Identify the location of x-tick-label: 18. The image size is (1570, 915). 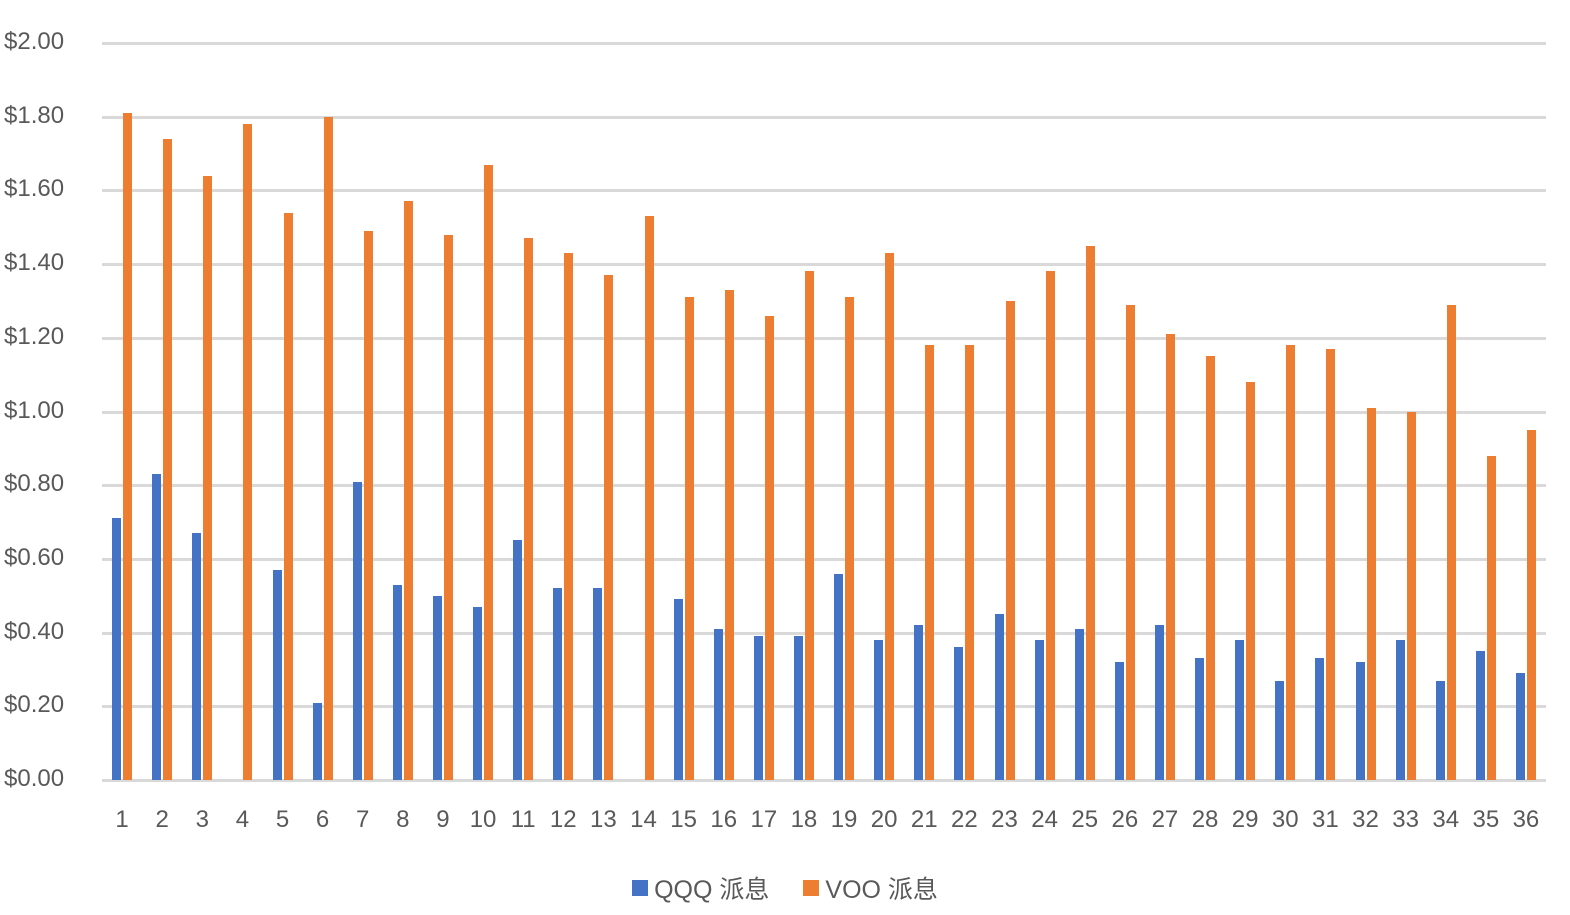
(804, 819).